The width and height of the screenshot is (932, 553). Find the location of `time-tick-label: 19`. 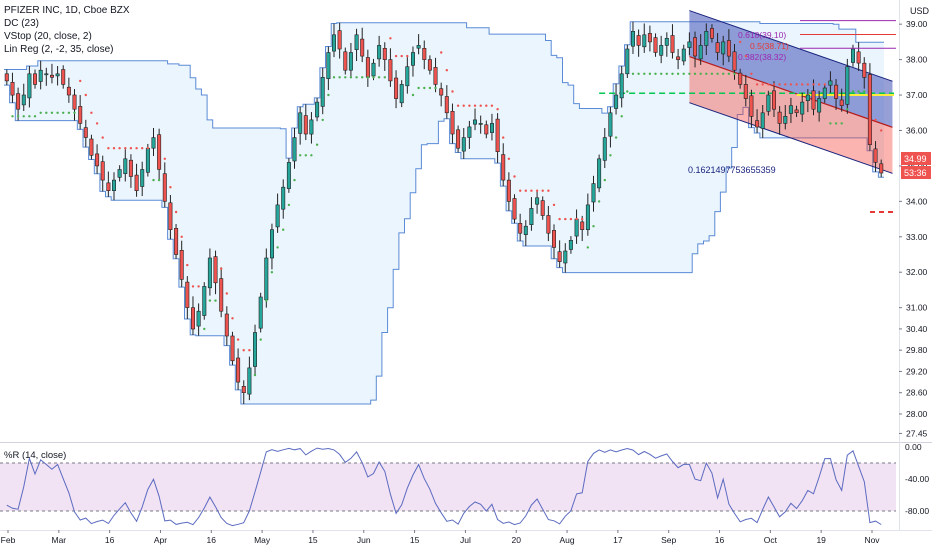

time-tick-label: 19 is located at coordinates (821, 540).